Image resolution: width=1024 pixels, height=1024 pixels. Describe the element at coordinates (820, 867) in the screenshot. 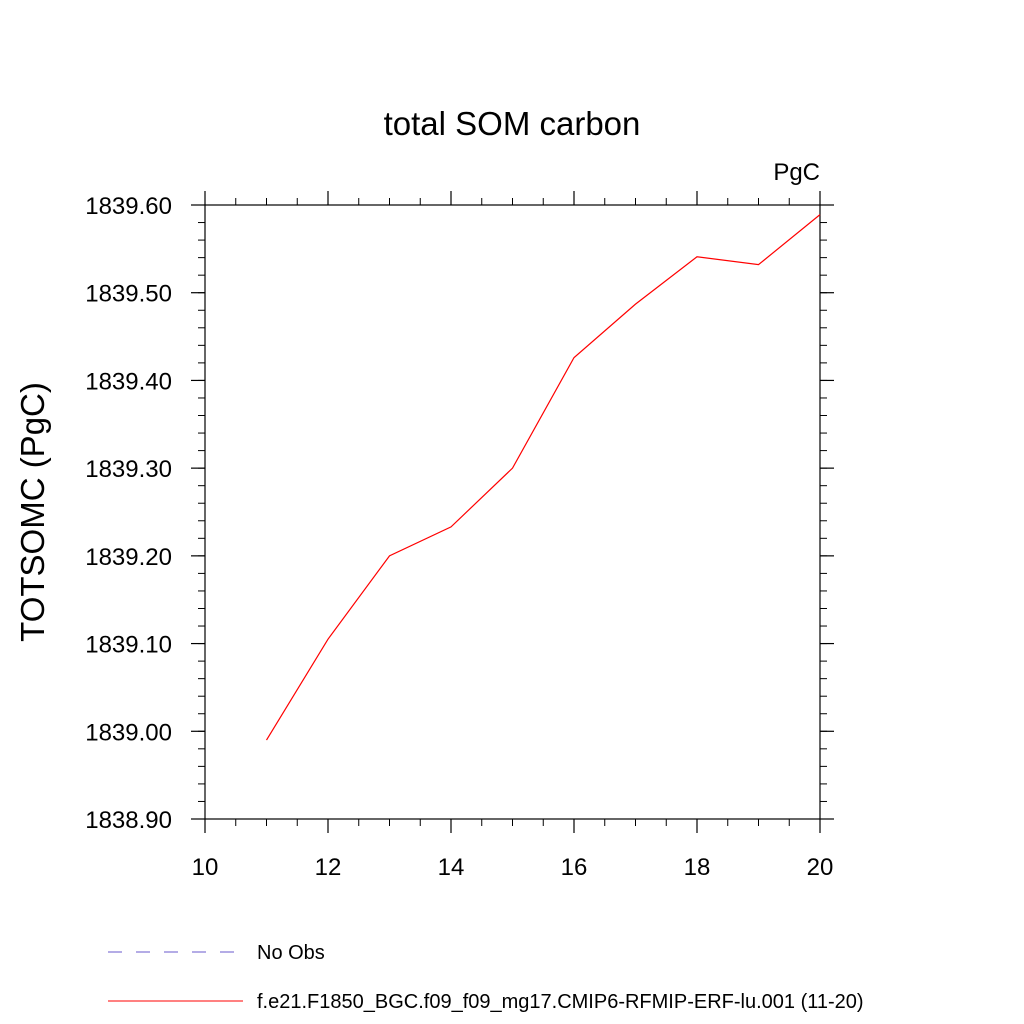

I see `x-tick-label: 20` at that location.